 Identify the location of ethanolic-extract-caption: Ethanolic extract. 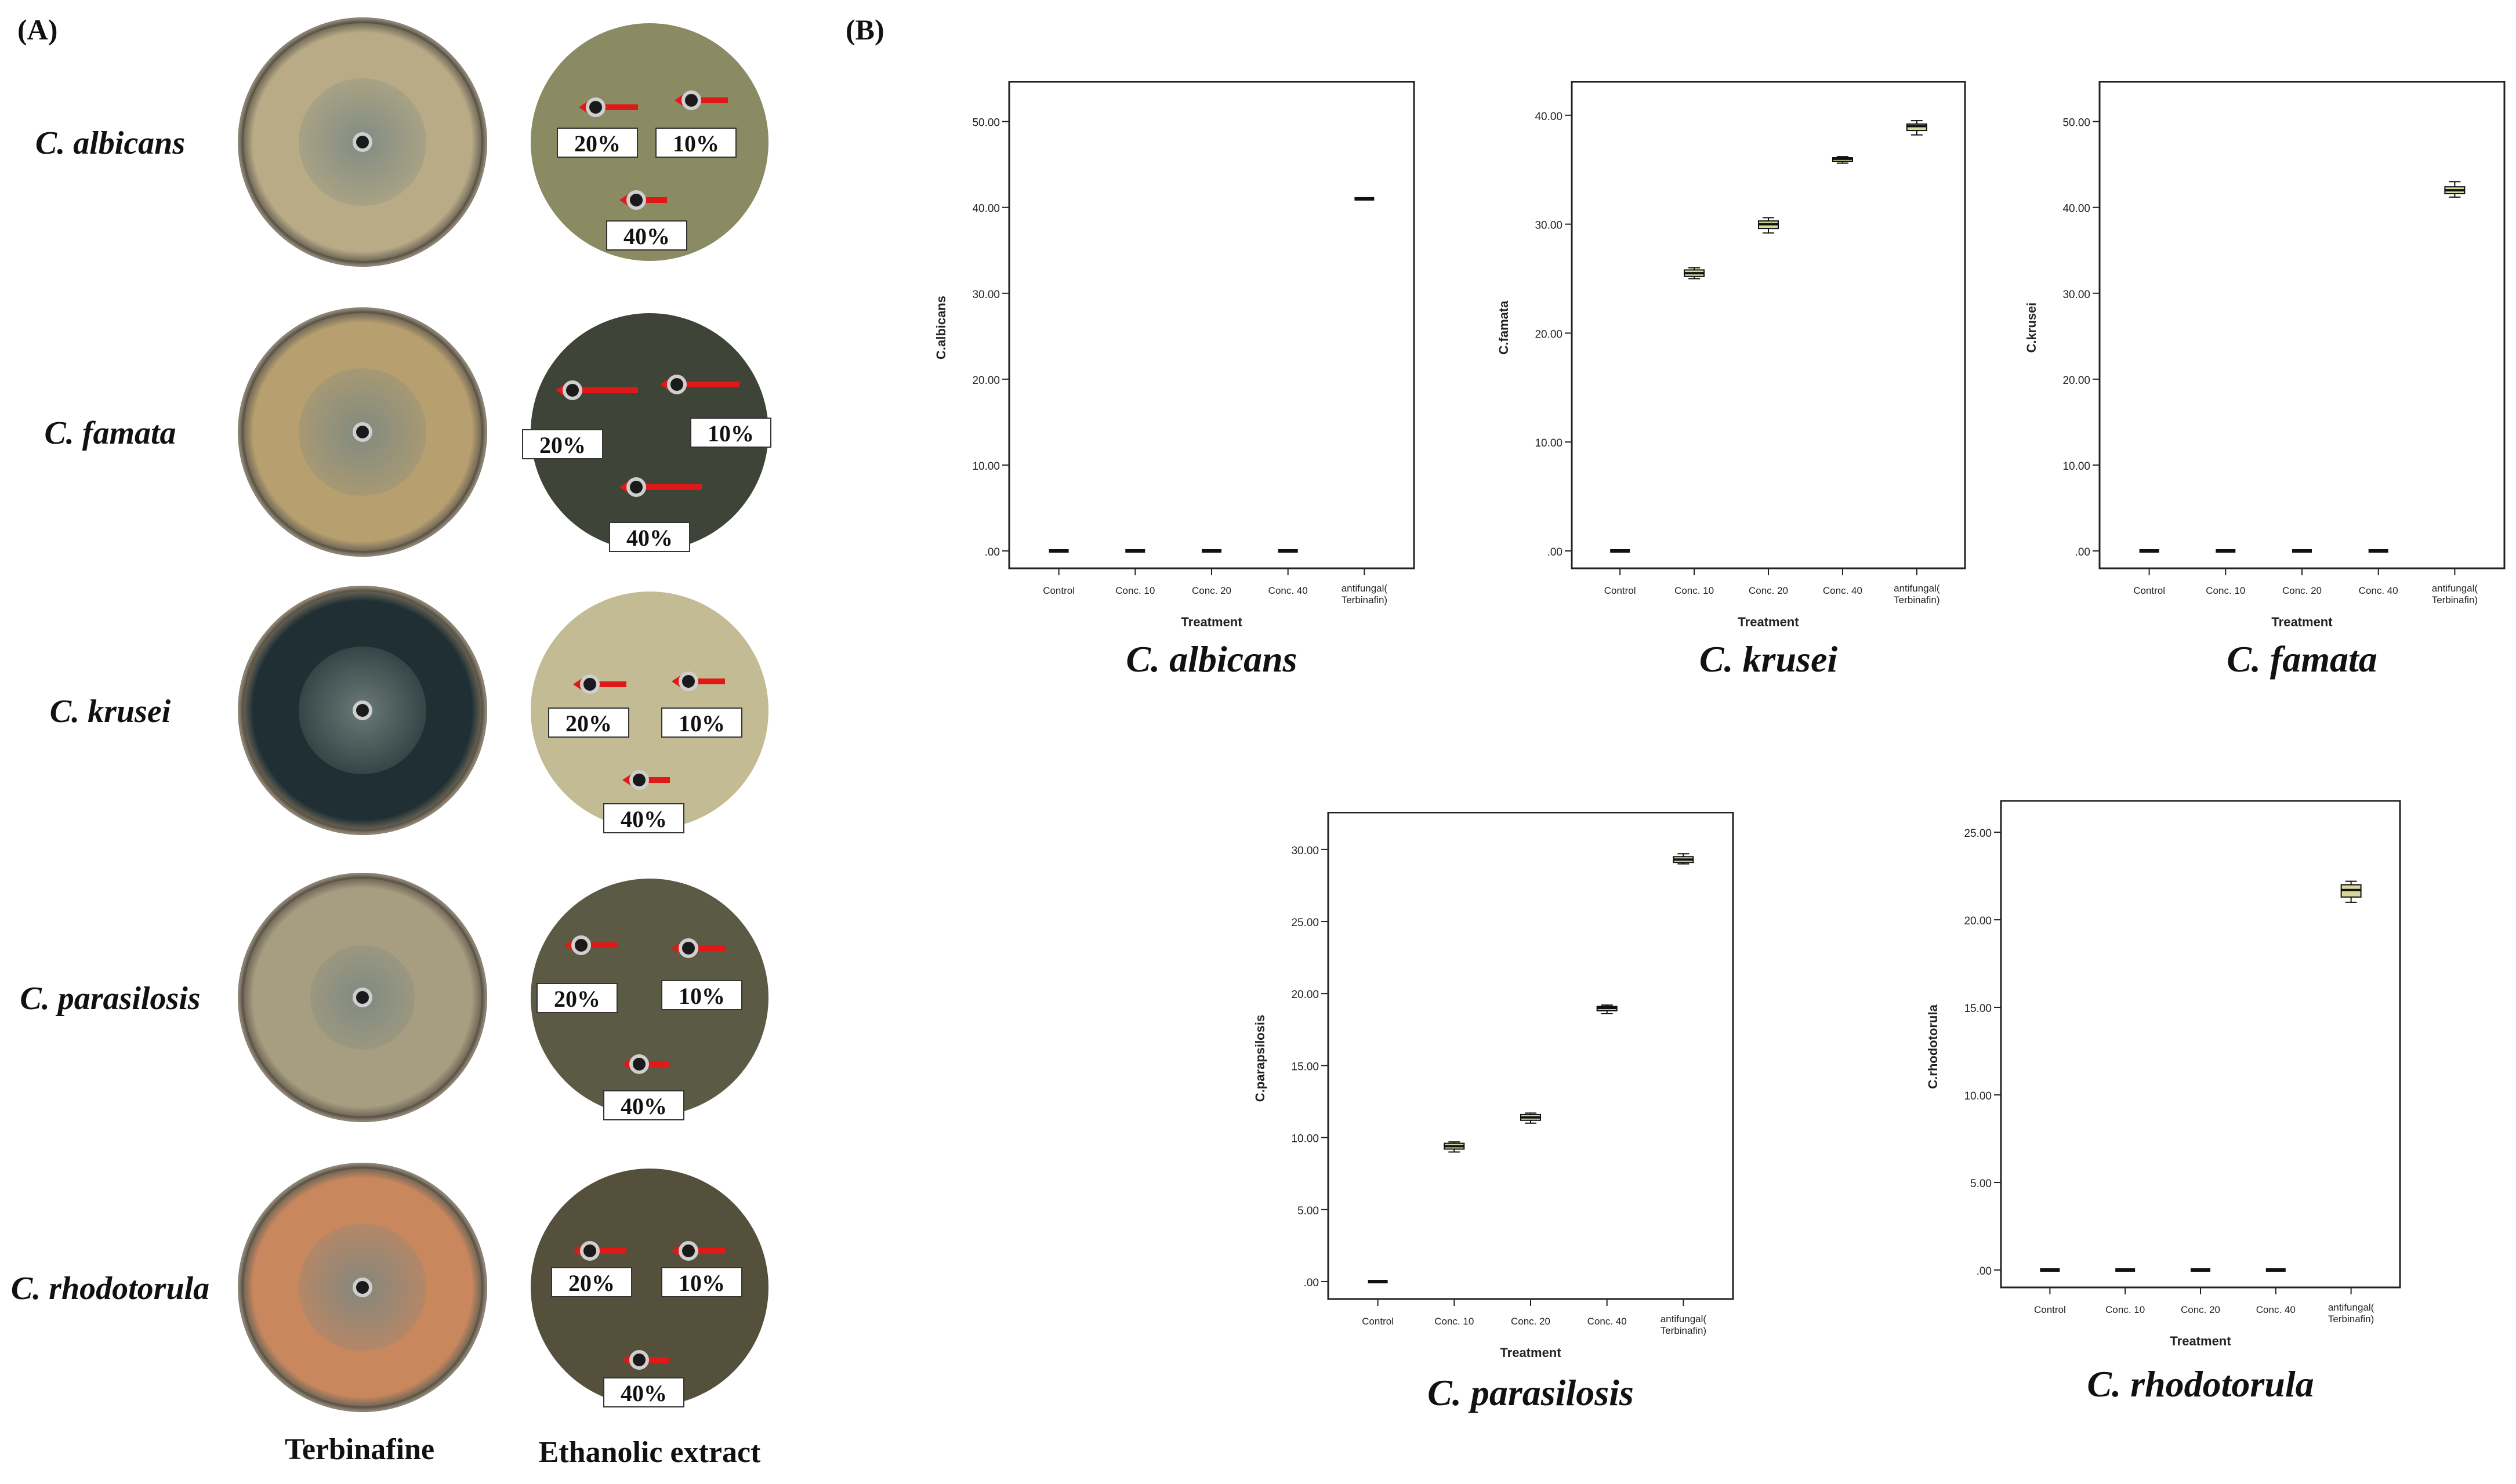
(649, 1452).